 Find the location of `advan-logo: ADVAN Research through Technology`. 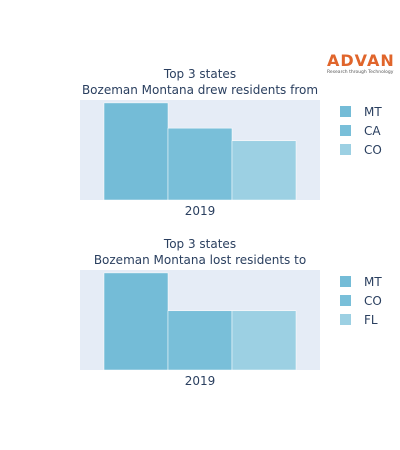

advan-logo: ADVAN Research through Technology is located at coordinates (361, 64).